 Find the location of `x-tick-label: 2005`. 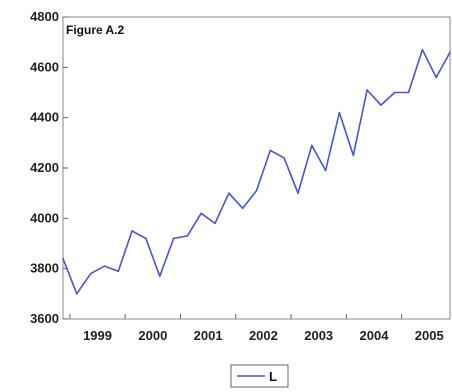

x-tick-label: 2005 is located at coordinates (429, 335).